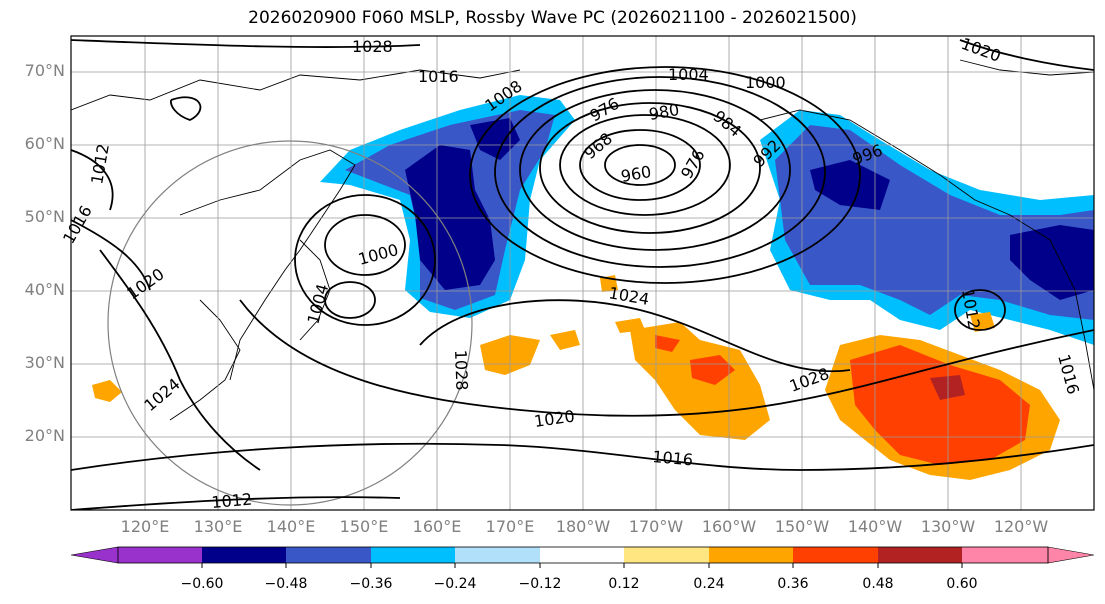 This screenshot has height=604, width=1105. What do you see at coordinates (44, 289) in the screenshot?
I see `lat-label-40n: 40°N` at bounding box center [44, 289].